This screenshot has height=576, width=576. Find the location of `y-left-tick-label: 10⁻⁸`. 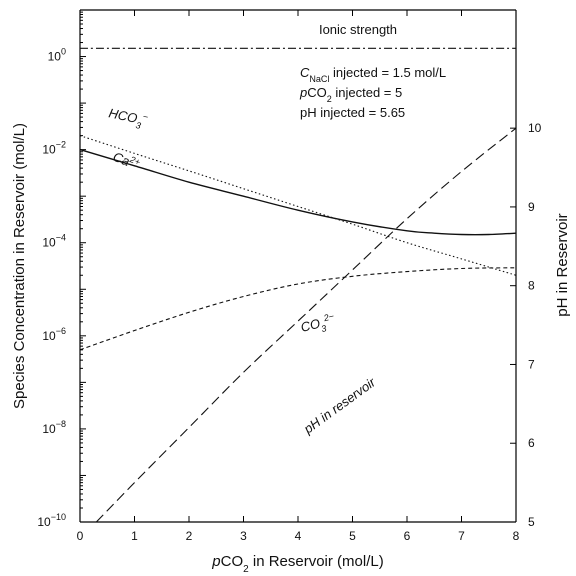

y-left-tick-label: 10⁻⁸ is located at coordinates (54, 427).